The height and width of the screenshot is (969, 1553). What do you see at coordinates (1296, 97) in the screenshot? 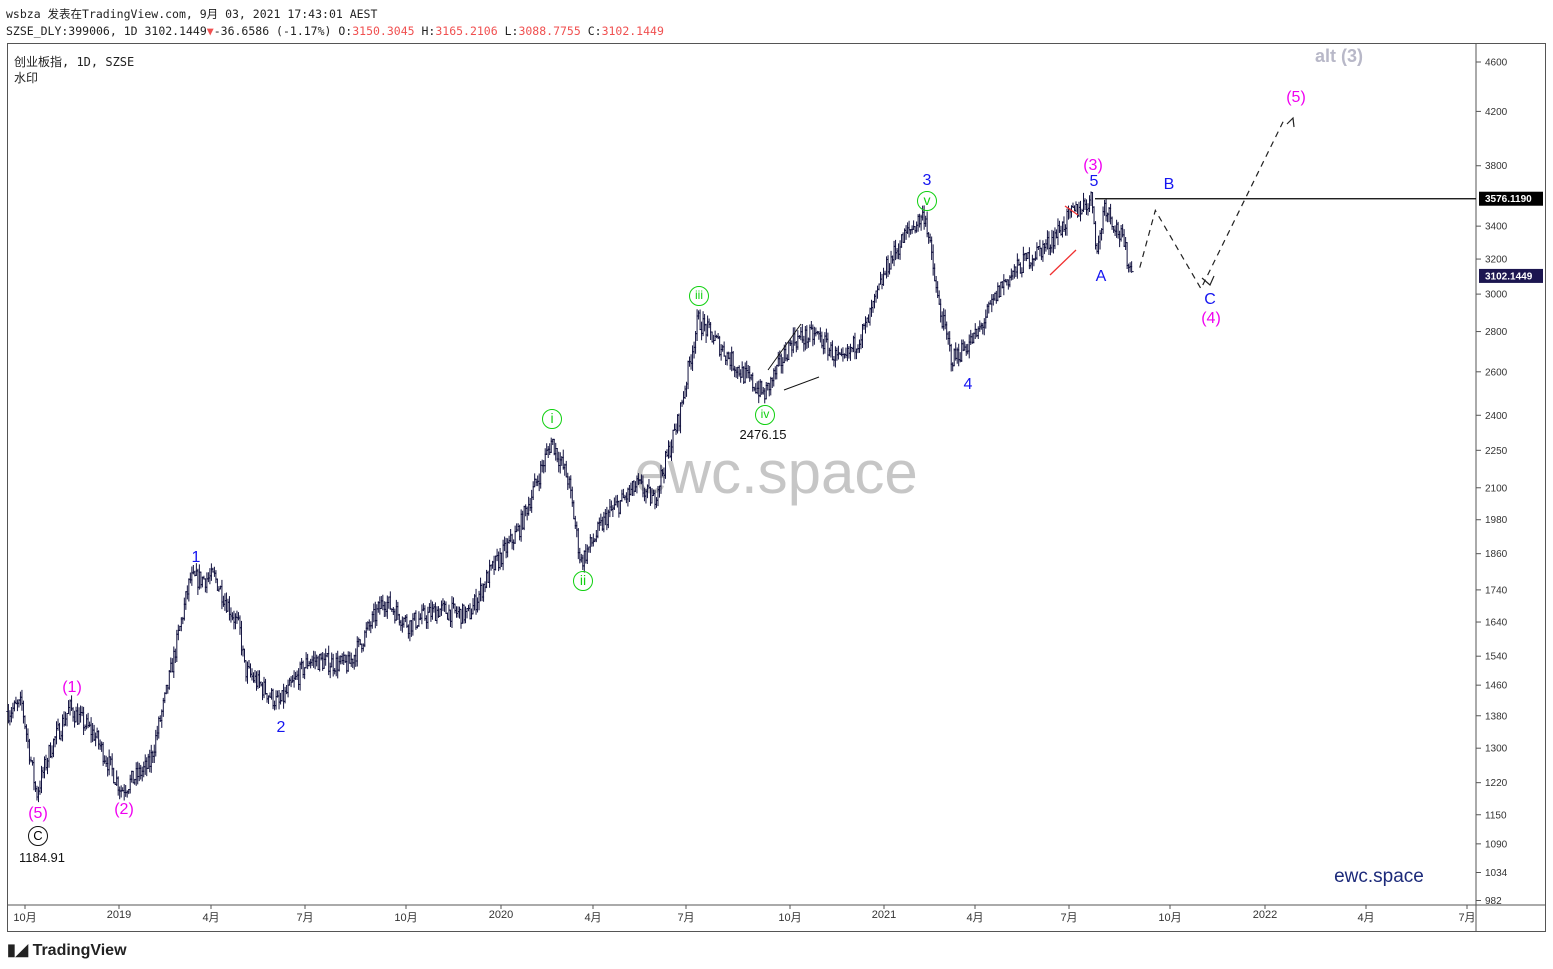
I see `wave-label-p5-target: (5)` at bounding box center [1296, 97].